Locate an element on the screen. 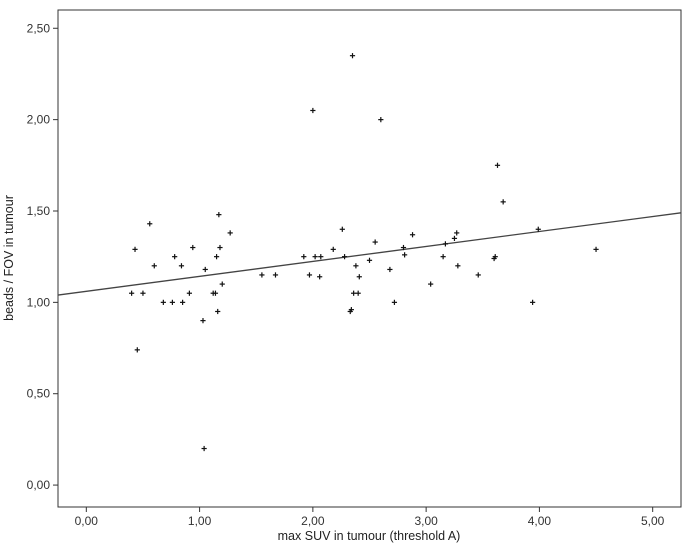  y-axis-title: beads / FOV in tumour is located at coordinates (9, 258).